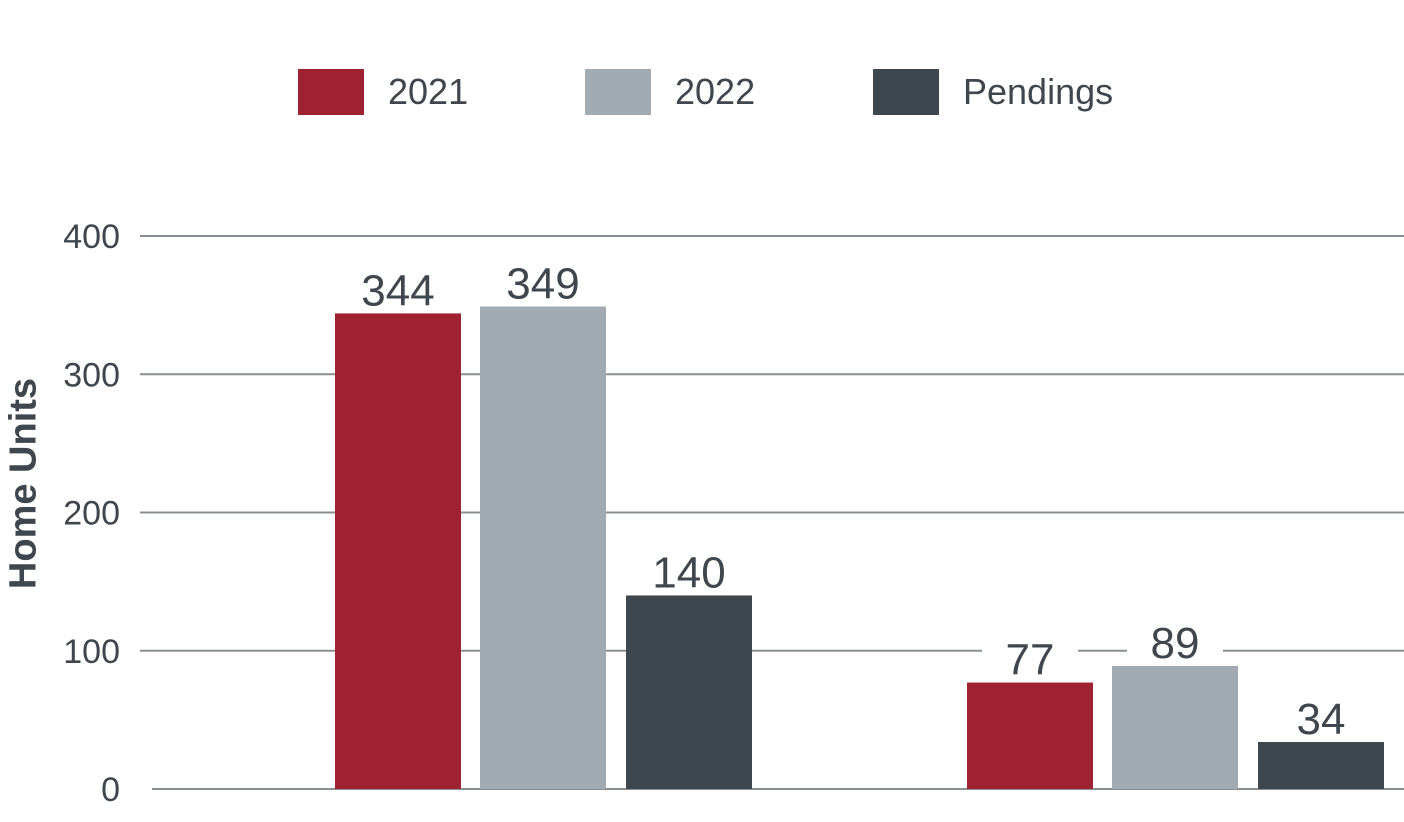  What do you see at coordinates (906, 92) in the screenshot?
I see `legend-swatch-pendings` at bounding box center [906, 92].